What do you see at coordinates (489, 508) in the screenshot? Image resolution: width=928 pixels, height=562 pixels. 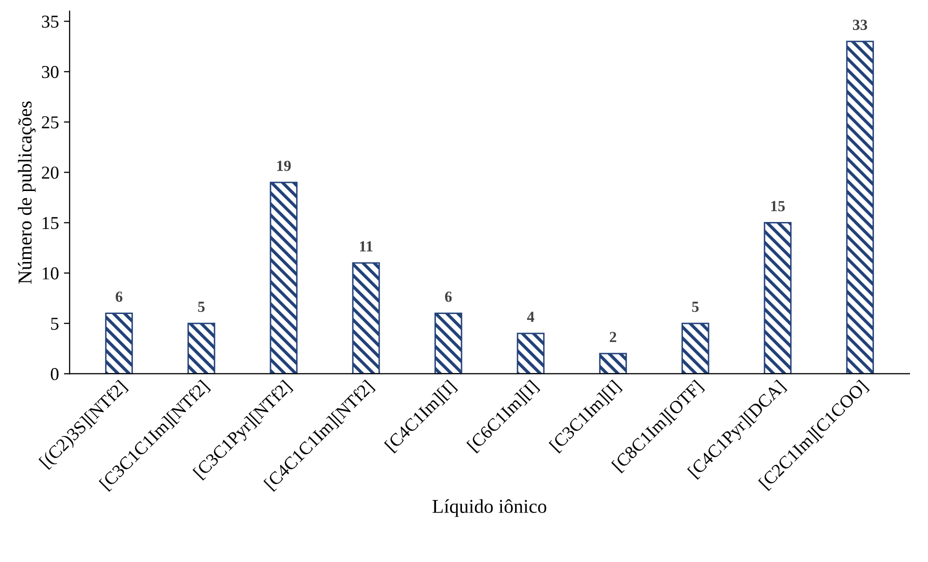 I see `x-axis-title: Líquido iônico` at bounding box center [489, 508].